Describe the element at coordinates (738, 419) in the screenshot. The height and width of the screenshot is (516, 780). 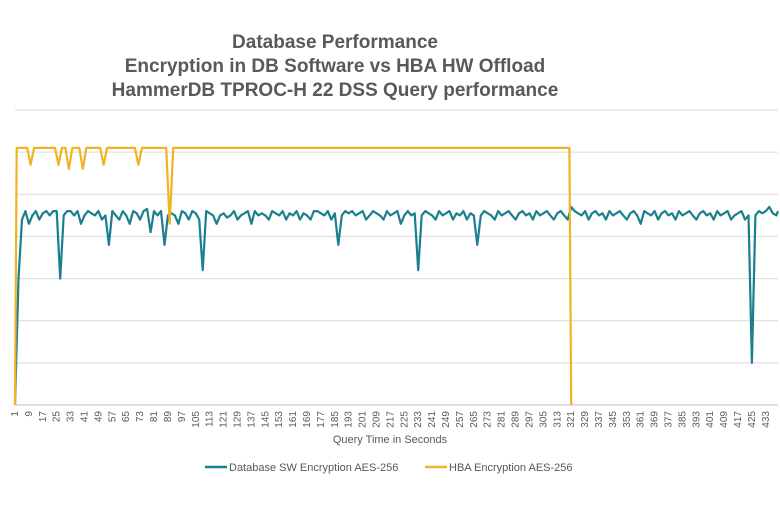
I see `x-tick-label: 417` at that location.